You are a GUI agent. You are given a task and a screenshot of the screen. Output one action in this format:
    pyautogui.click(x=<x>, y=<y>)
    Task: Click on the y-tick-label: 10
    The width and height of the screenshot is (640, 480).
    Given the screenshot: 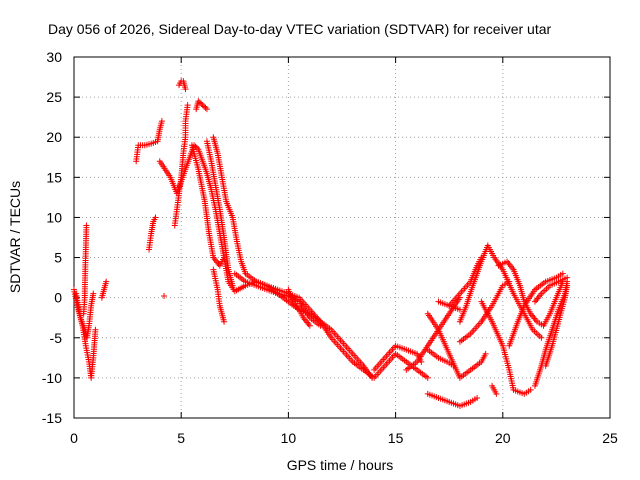 What is the action you would take?
    pyautogui.click(x=54, y=217)
    